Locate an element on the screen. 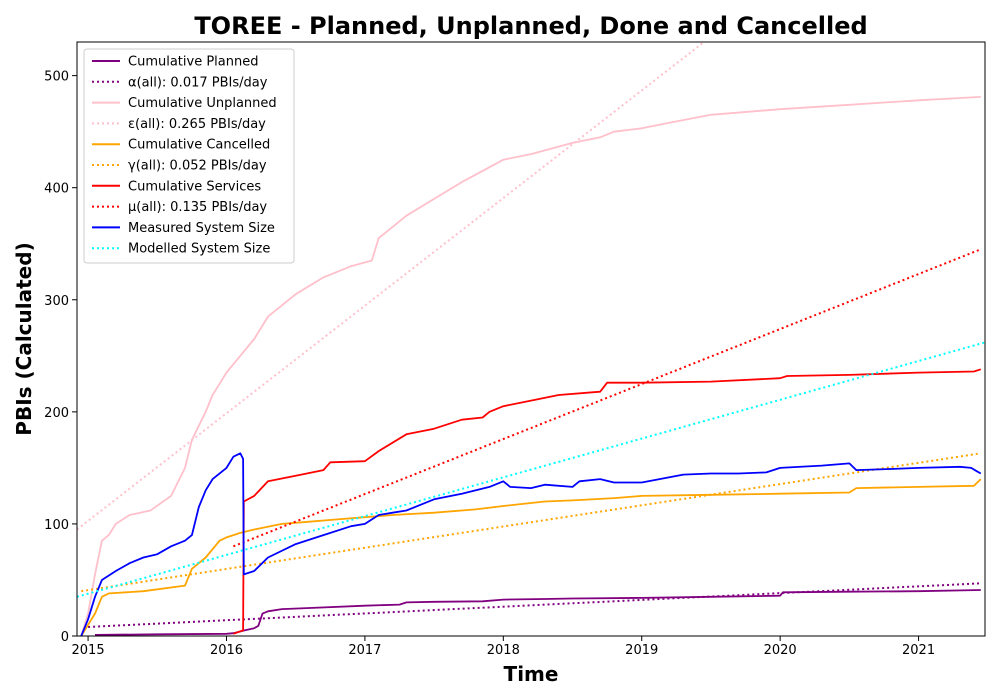 The width and height of the screenshot is (1000, 700). x-tick-label: 2019 is located at coordinates (641, 650).